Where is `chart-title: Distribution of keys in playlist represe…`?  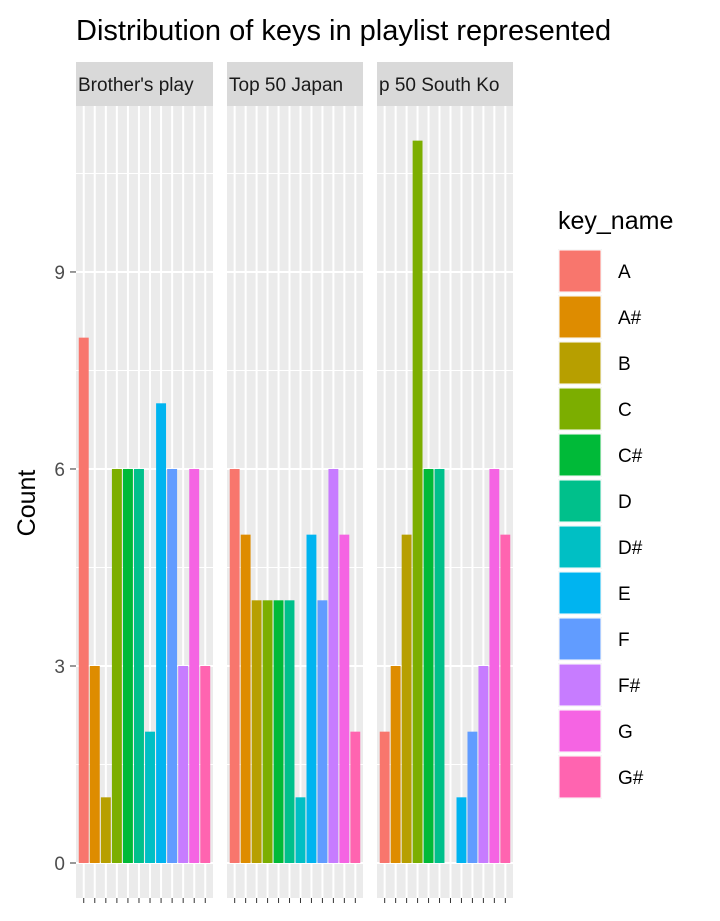 chart-title: Distribution of keys in playlist represe… is located at coordinates (343, 31).